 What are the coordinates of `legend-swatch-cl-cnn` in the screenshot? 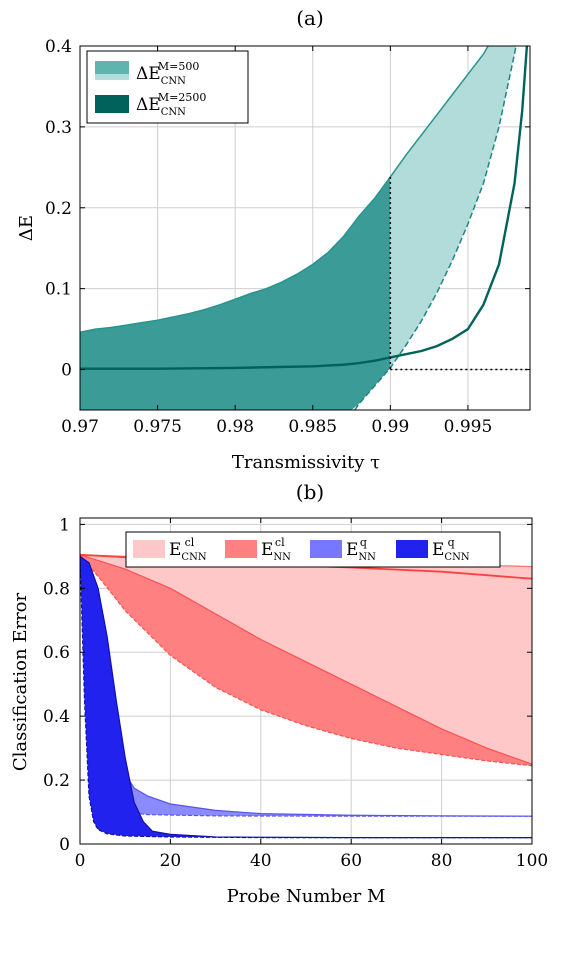 It's located at (149, 549).